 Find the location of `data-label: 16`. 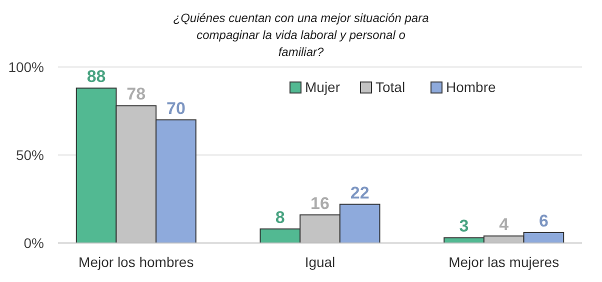

data-label: 16 is located at coordinates (320, 203).